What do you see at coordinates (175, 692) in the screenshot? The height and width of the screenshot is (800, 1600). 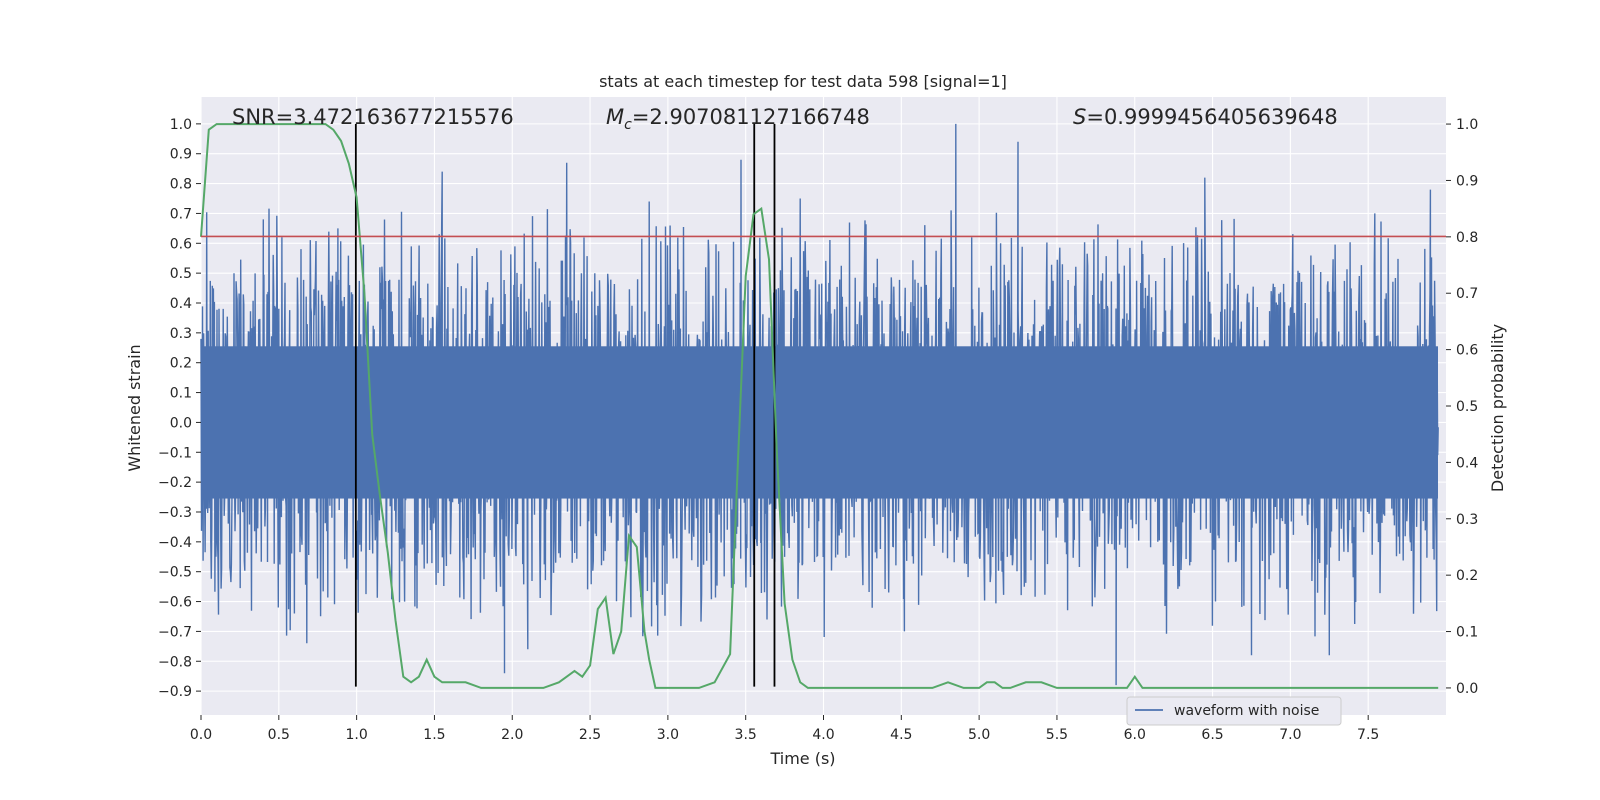 I see `y-tick-label: −0.9` at bounding box center [175, 692].